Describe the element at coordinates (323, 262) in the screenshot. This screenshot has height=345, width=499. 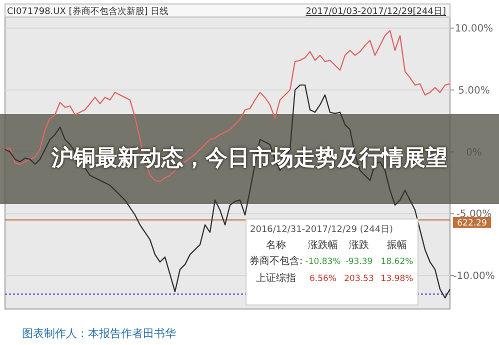
I see `annotation: -10.83%` at that location.